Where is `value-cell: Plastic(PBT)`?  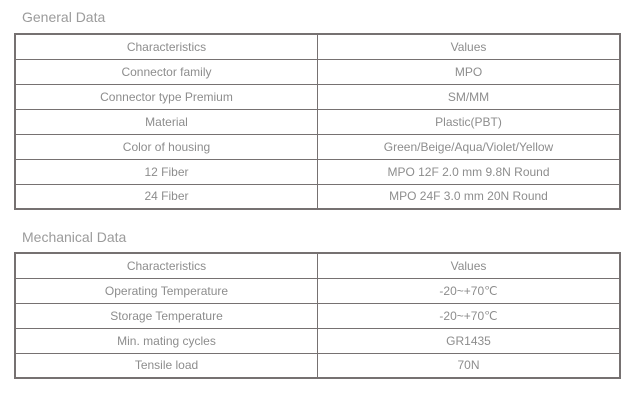 value-cell: Plastic(PBT) is located at coordinates (469, 121).